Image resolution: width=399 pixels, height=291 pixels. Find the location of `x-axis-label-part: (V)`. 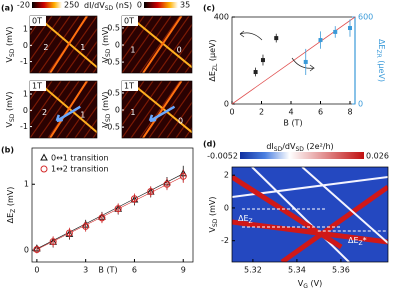

x-axis-label-part: (V) is located at coordinates (315, 283).